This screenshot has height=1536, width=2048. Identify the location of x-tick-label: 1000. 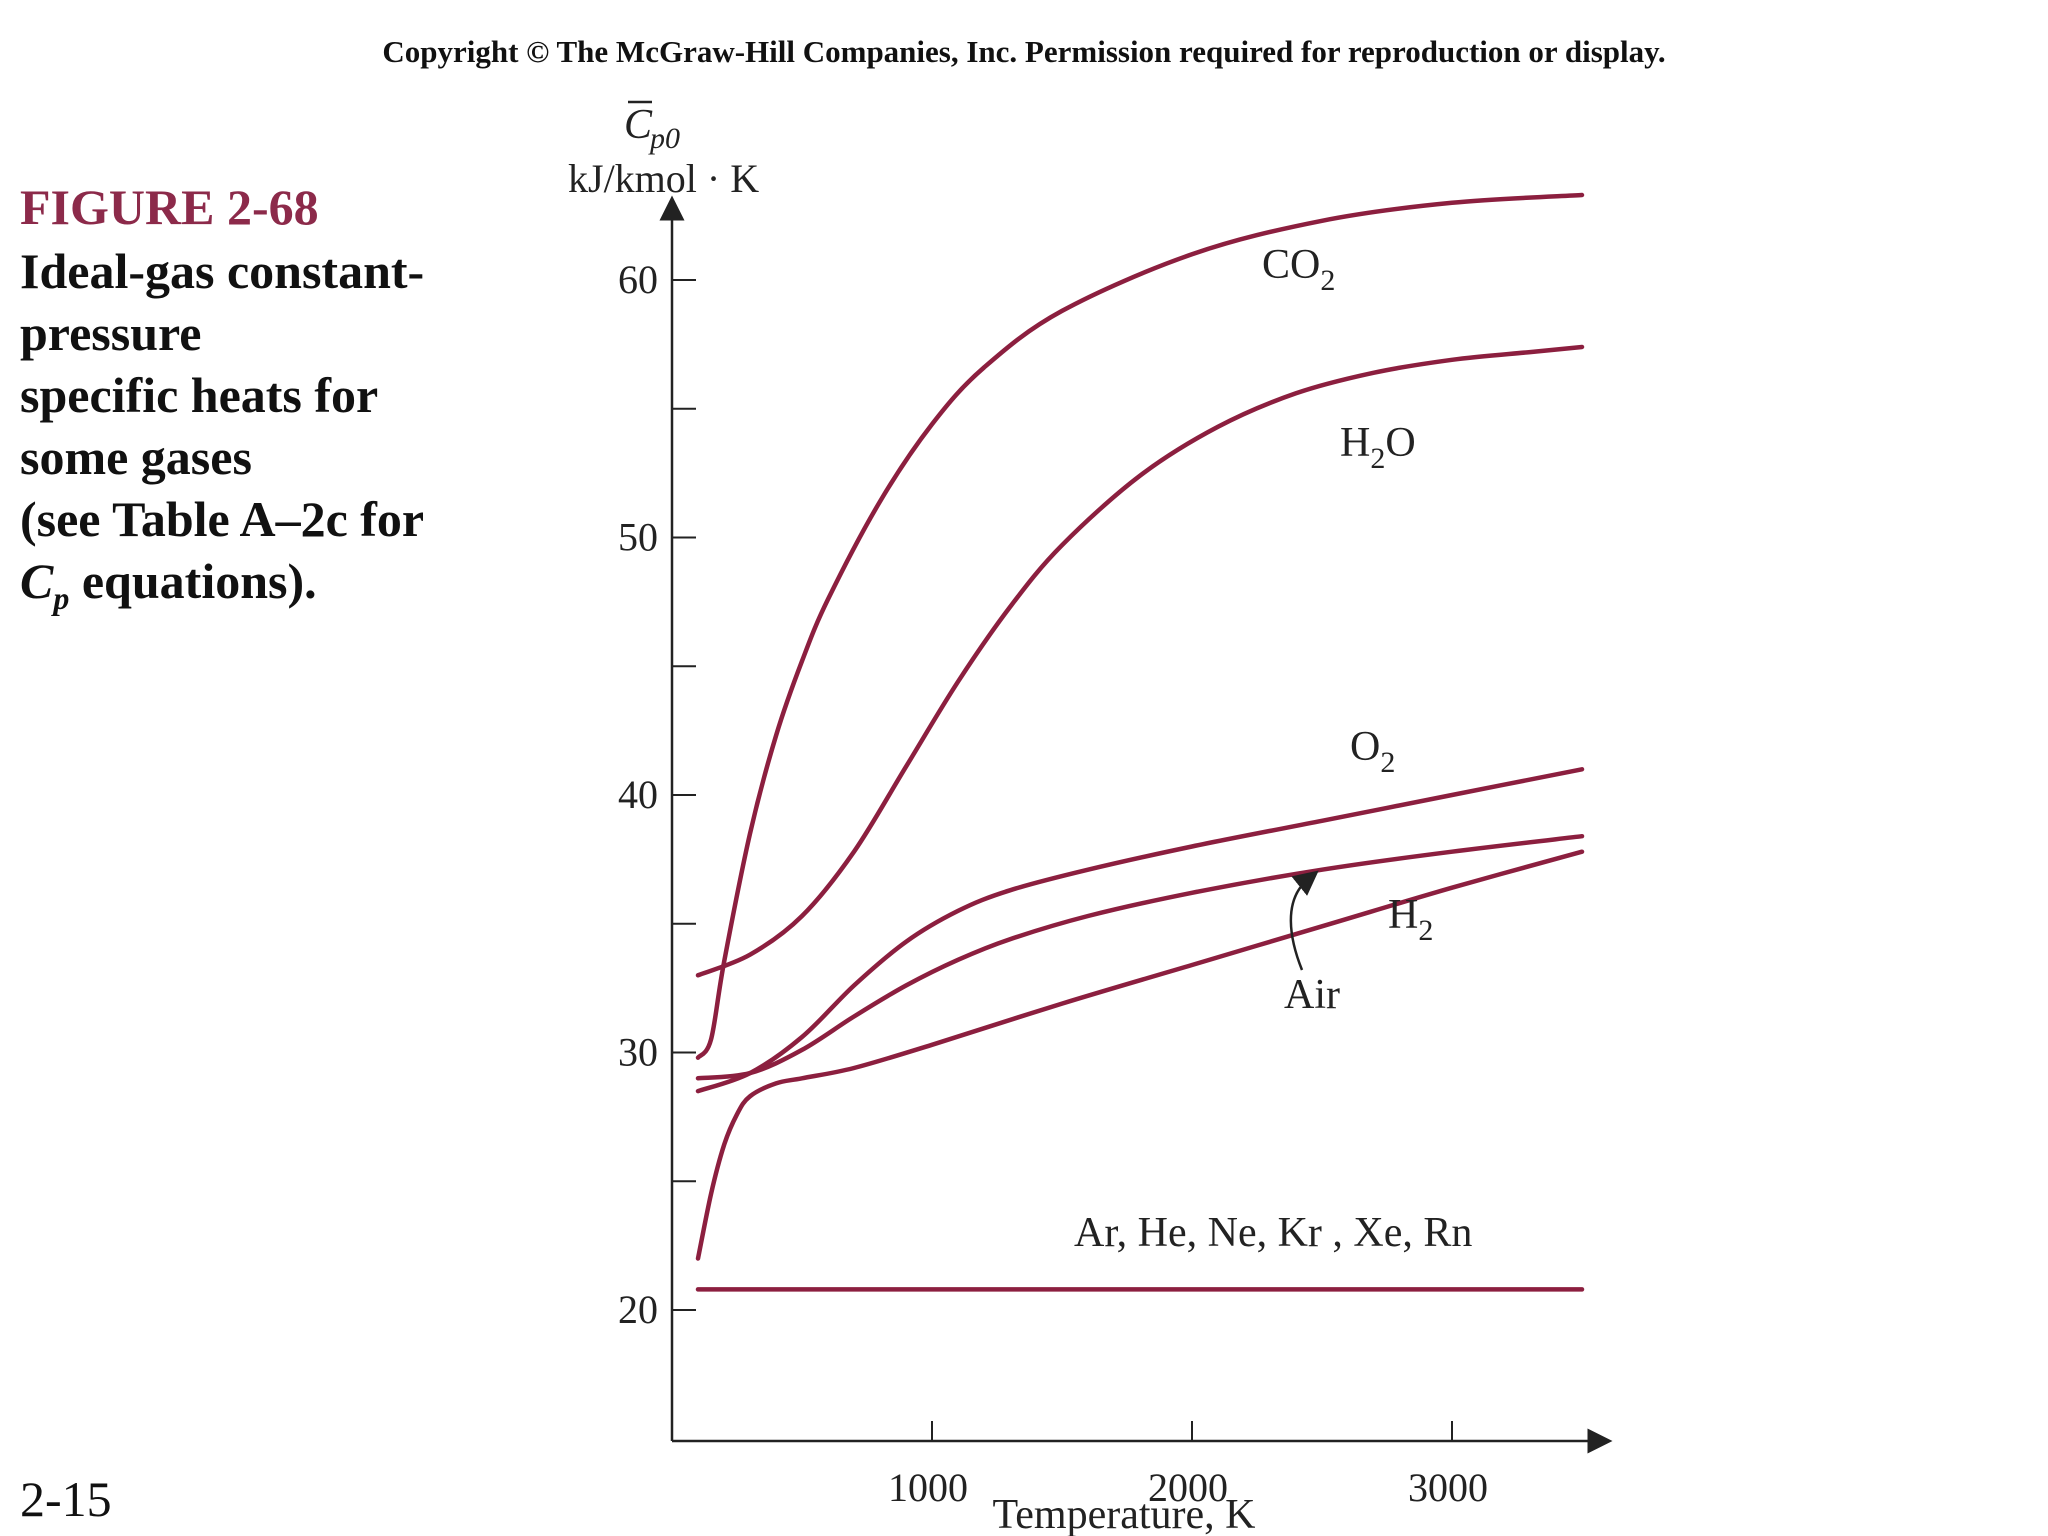
(928, 1487).